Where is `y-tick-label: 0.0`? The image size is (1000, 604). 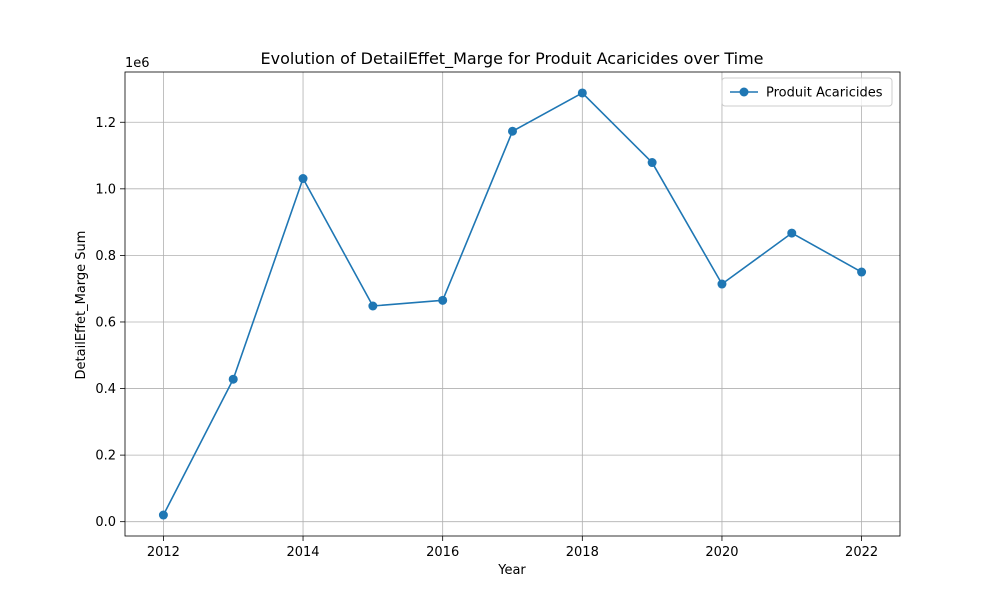
y-tick-label: 0.0 is located at coordinates (105, 522).